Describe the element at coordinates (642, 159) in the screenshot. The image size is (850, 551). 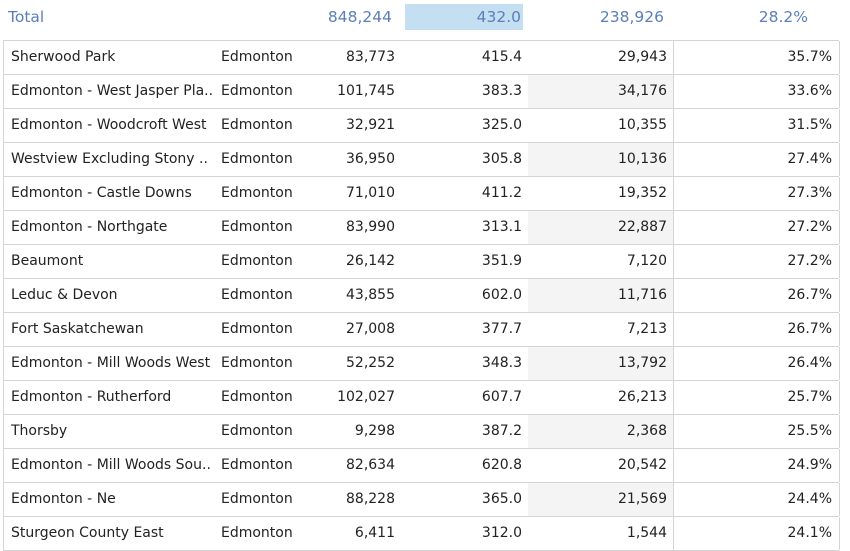
I see `count-cell: 10,136` at that location.